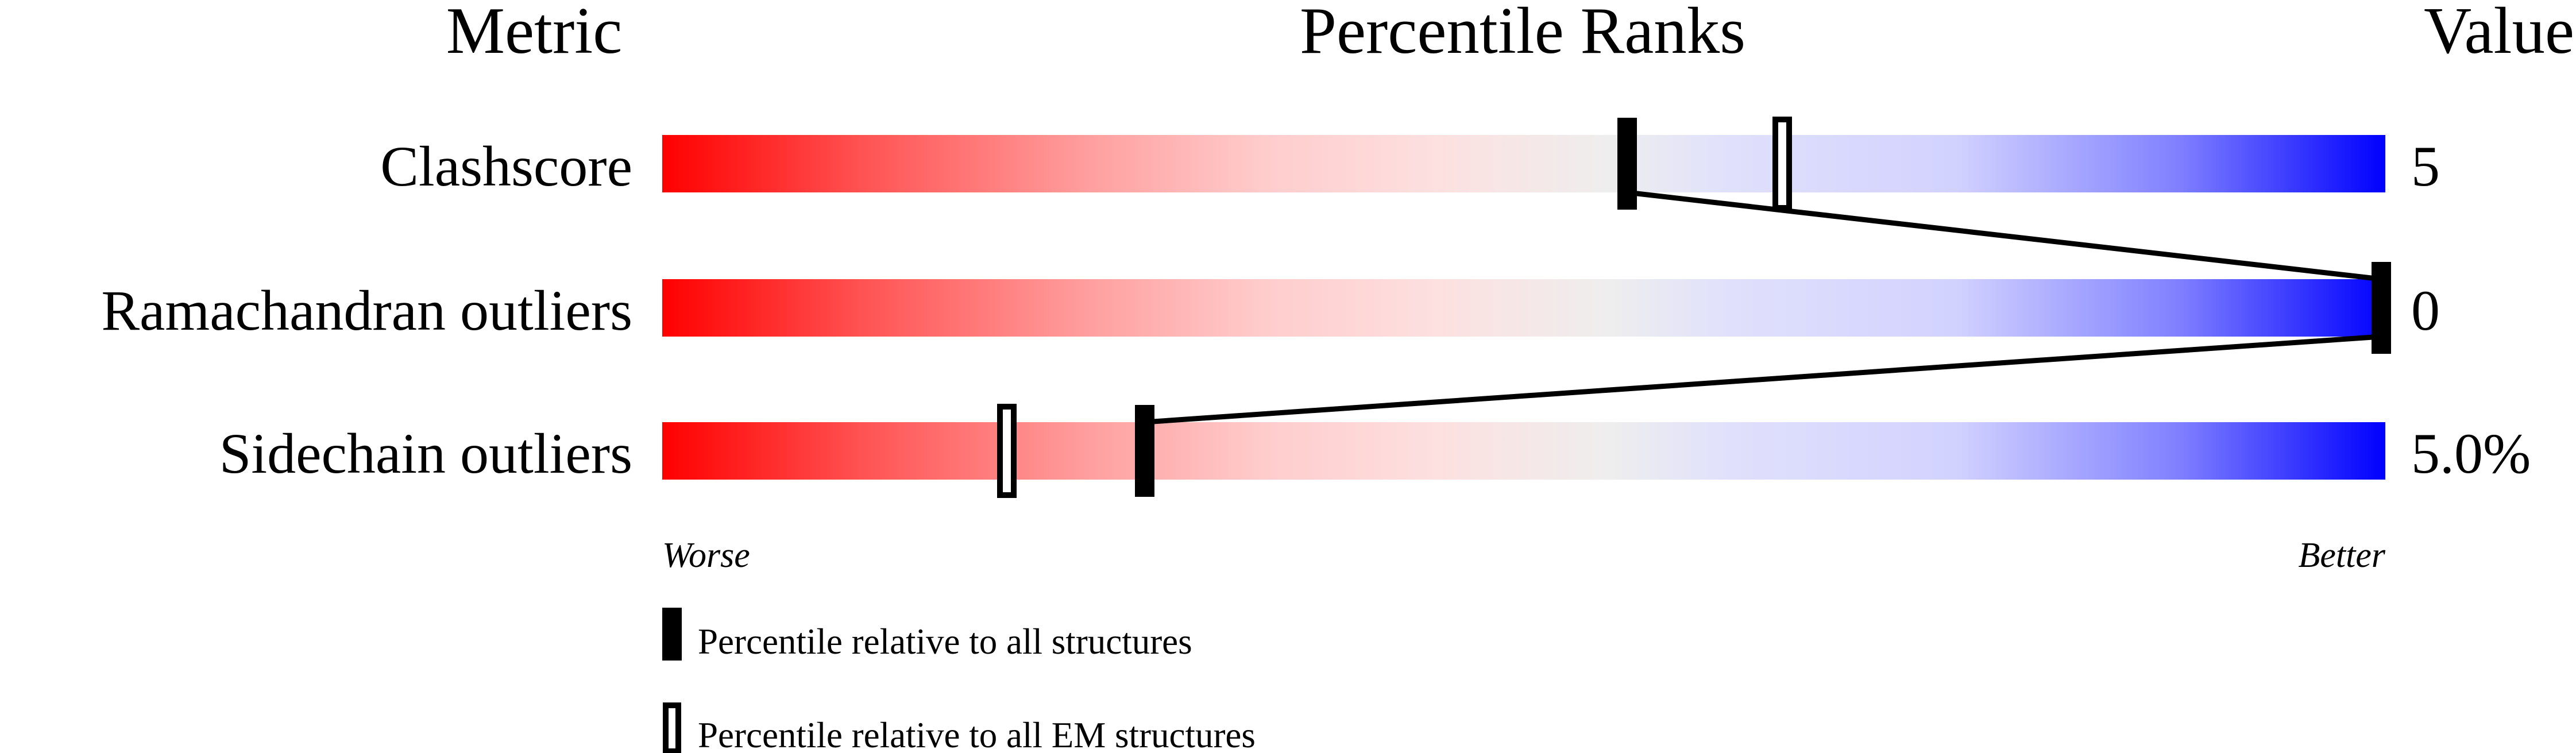 Image resolution: width=2576 pixels, height=753 pixels. Describe the element at coordinates (534, 34) in the screenshot. I see `header-metric: Metric` at that location.